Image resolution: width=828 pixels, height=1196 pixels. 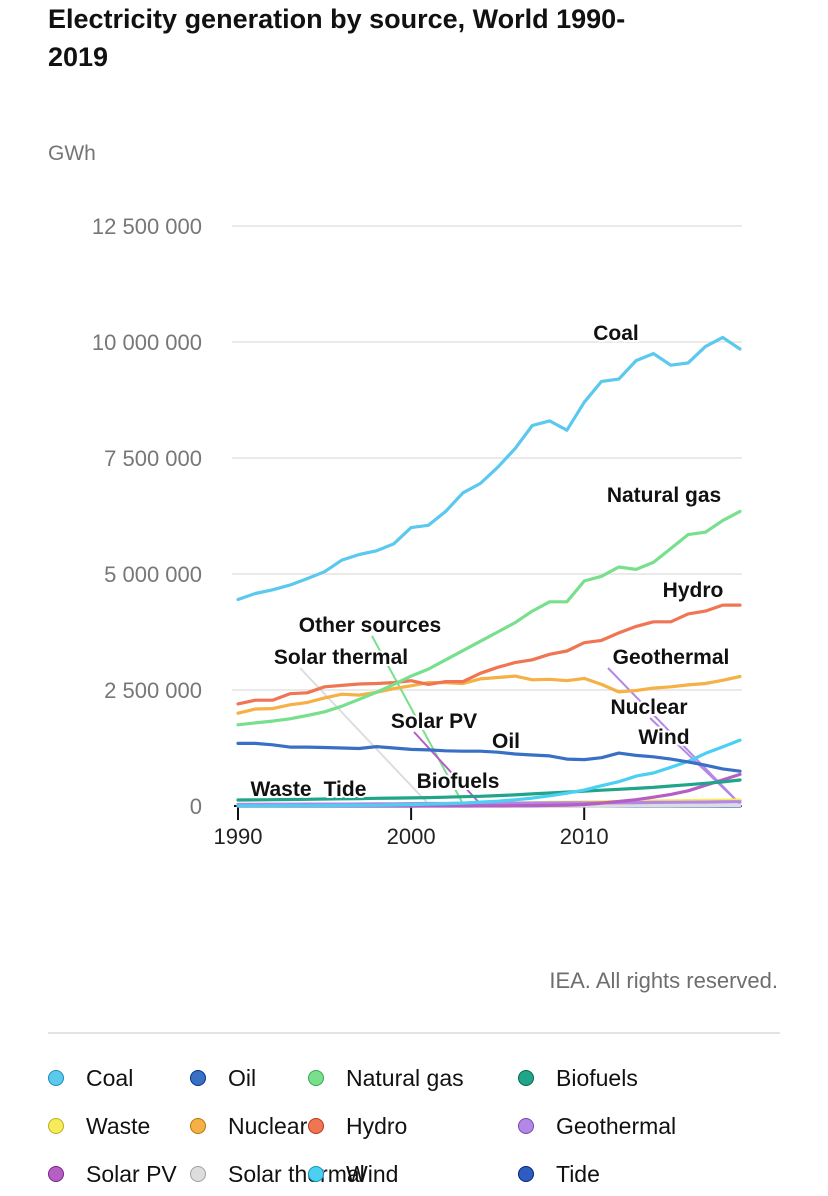 What do you see at coordinates (147, 226) in the screenshot?
I see `y-tick-label: 12 500 000` at bounding box center [147, 226].